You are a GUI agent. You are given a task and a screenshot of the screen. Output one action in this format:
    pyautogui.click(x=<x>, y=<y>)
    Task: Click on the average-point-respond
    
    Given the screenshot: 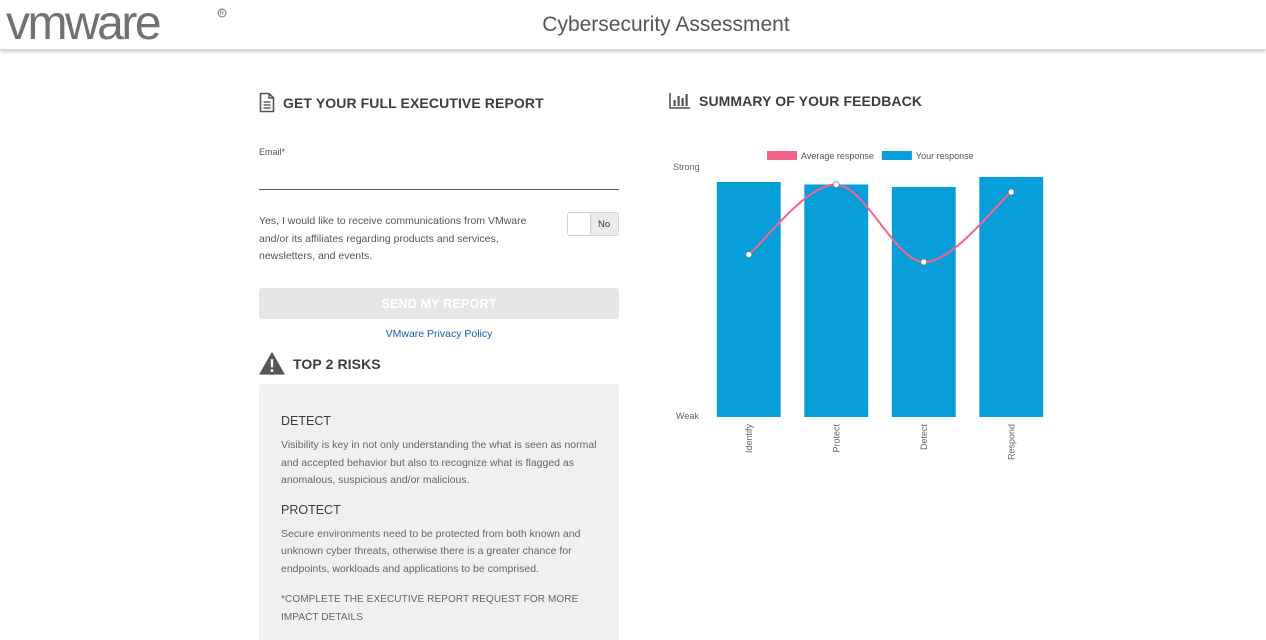 What is the action you would take?
    pyautogui.click(x=1011, y=192)
    